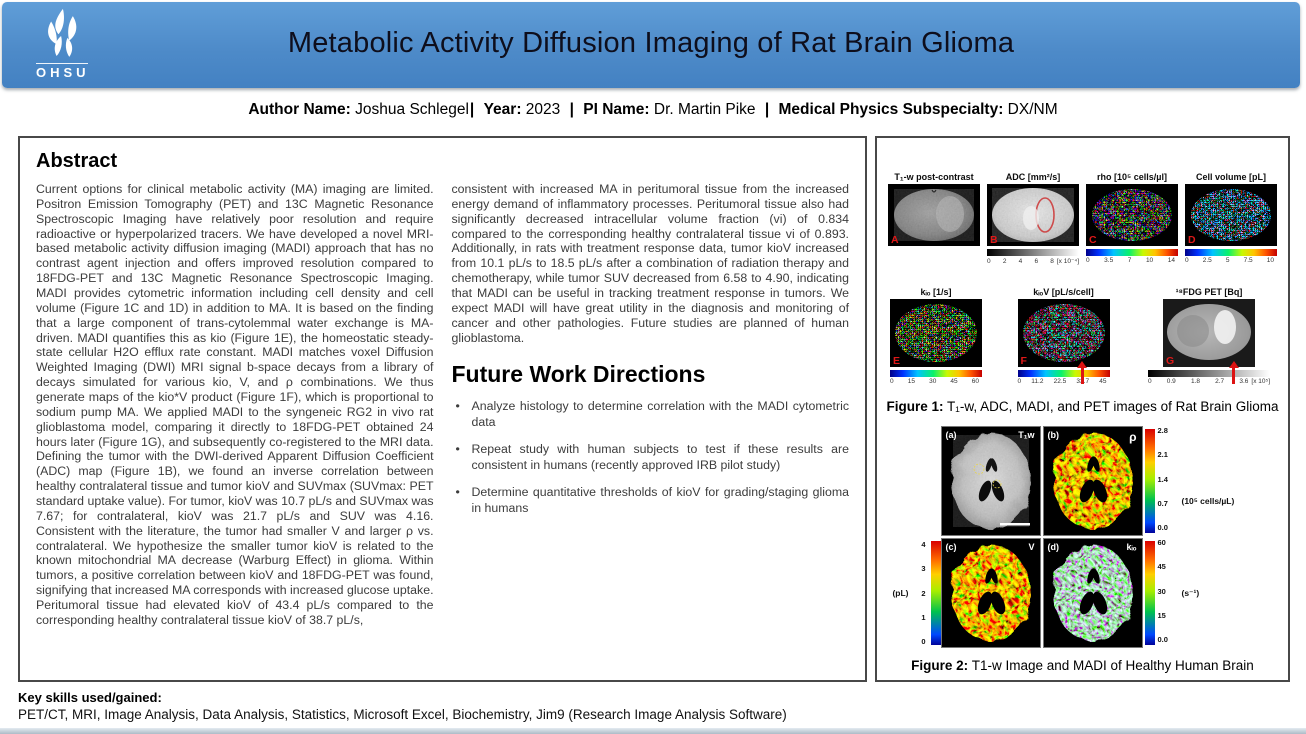 The height and width of the screenshot is (734, 1306). I want to click on colorbar-unit: [x 10⁵], so click(1260, 381).